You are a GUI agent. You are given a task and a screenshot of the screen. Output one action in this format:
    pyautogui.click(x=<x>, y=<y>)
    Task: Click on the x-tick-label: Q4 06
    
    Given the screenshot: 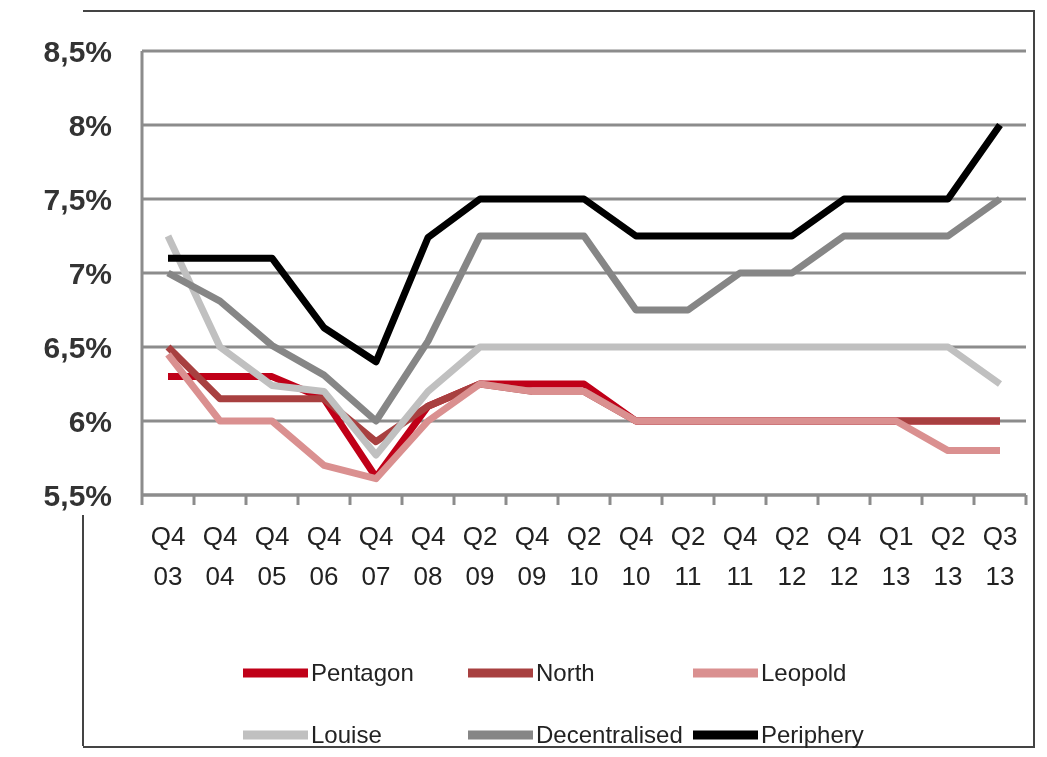 What is the action you would take?
    pyautogui.click(x=324, y=556)
    